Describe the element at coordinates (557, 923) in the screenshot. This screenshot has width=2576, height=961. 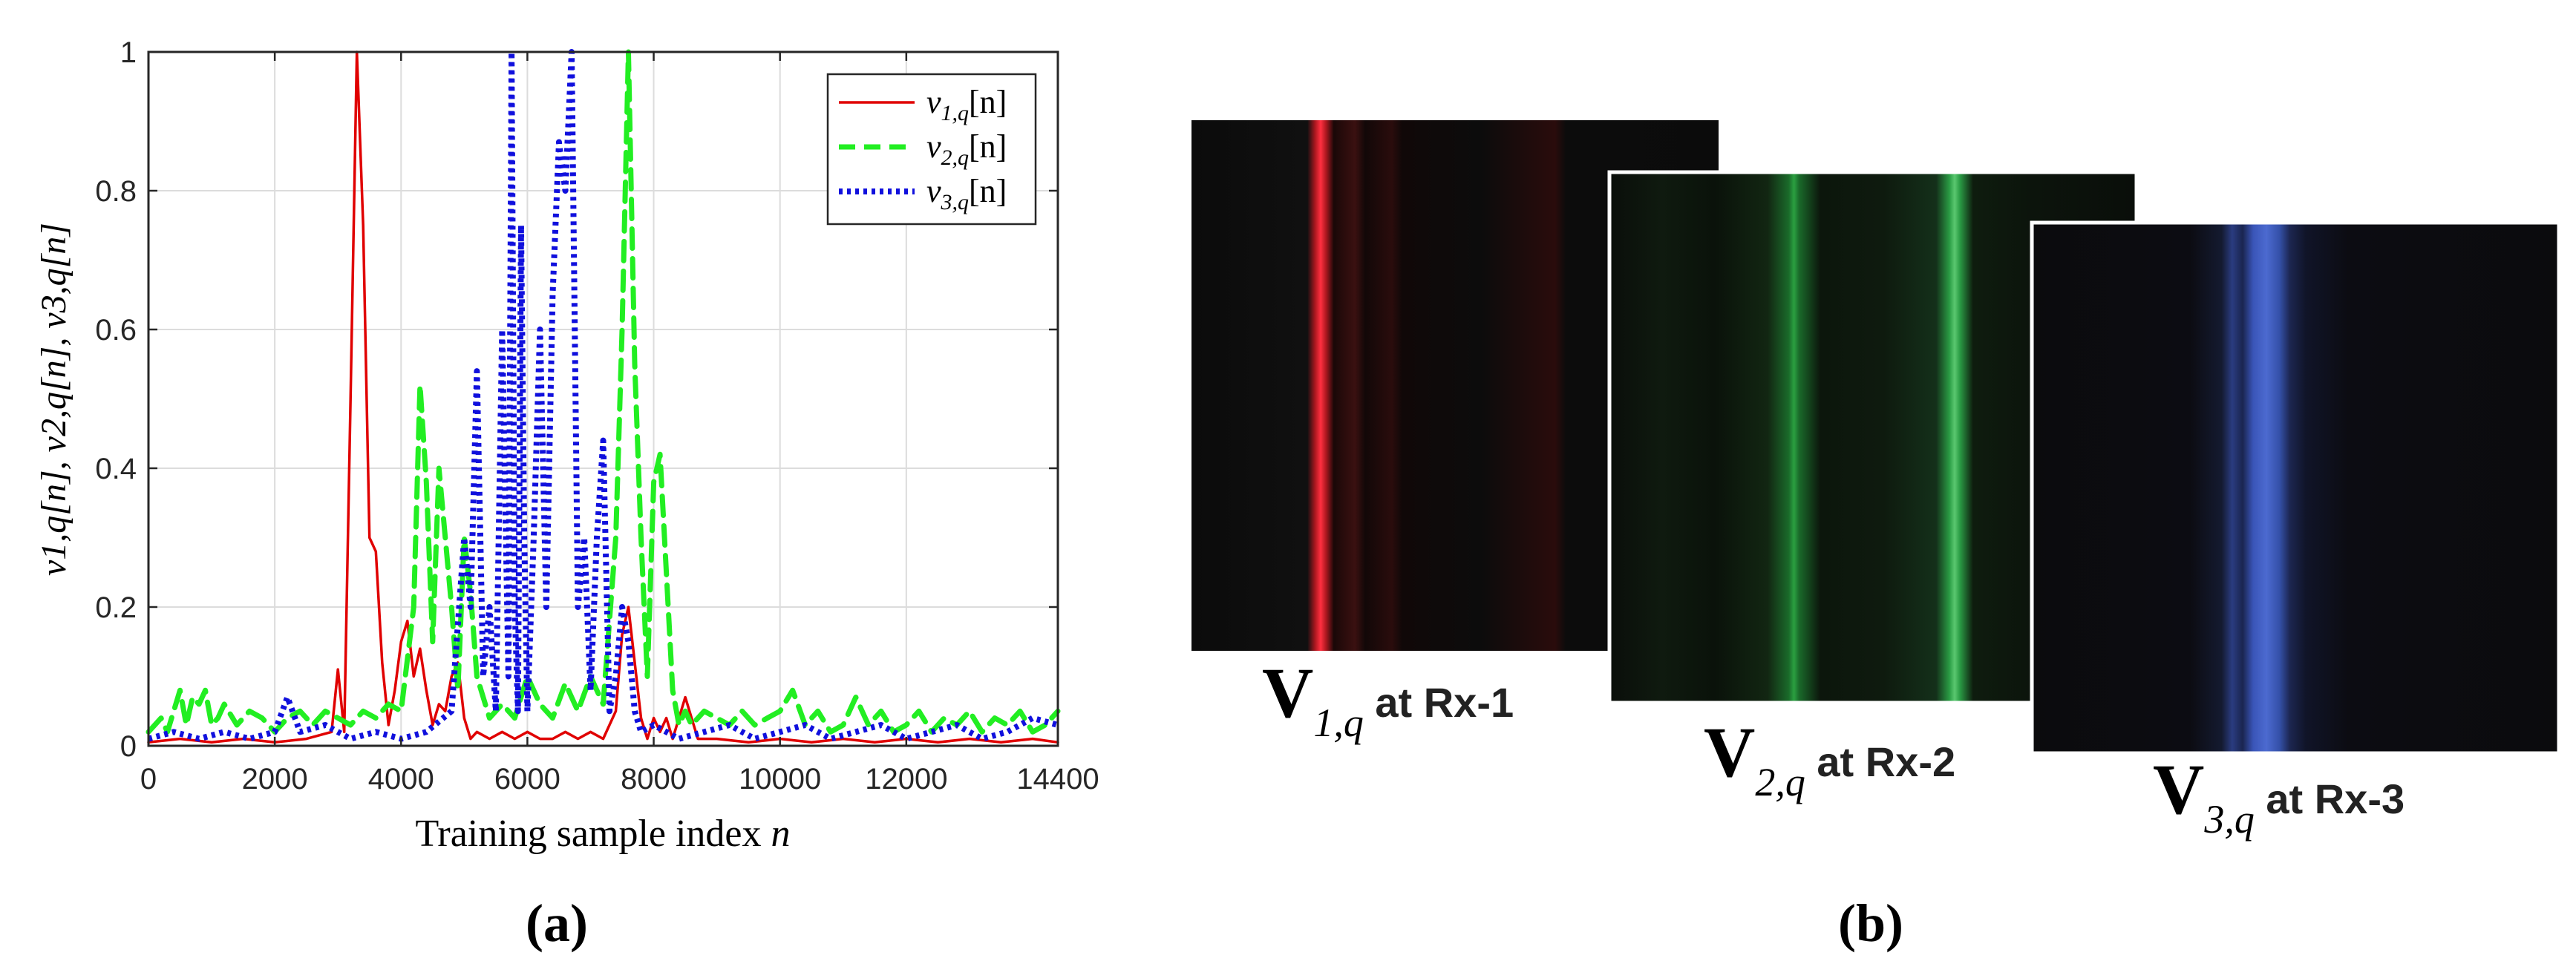
I see `caption-a: (a)` at that location.